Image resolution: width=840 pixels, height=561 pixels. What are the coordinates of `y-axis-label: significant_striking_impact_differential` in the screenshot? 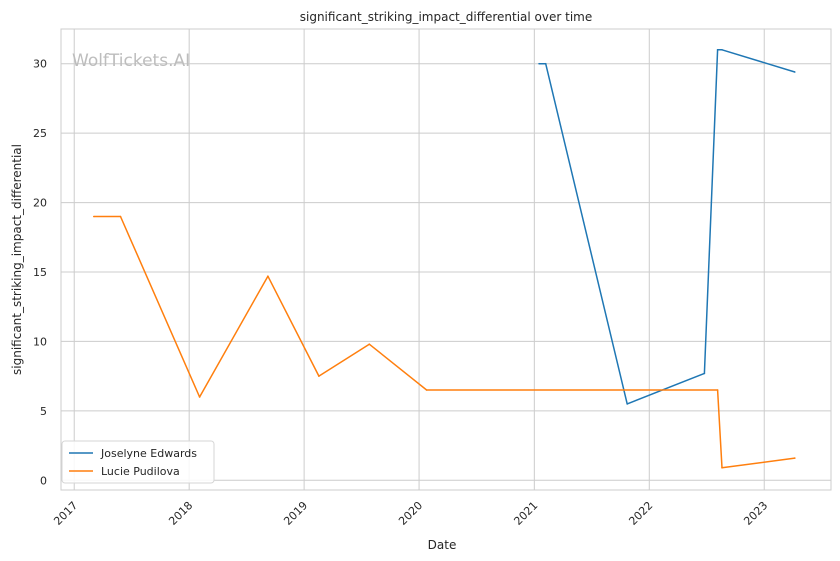 It's located at (17, 259).